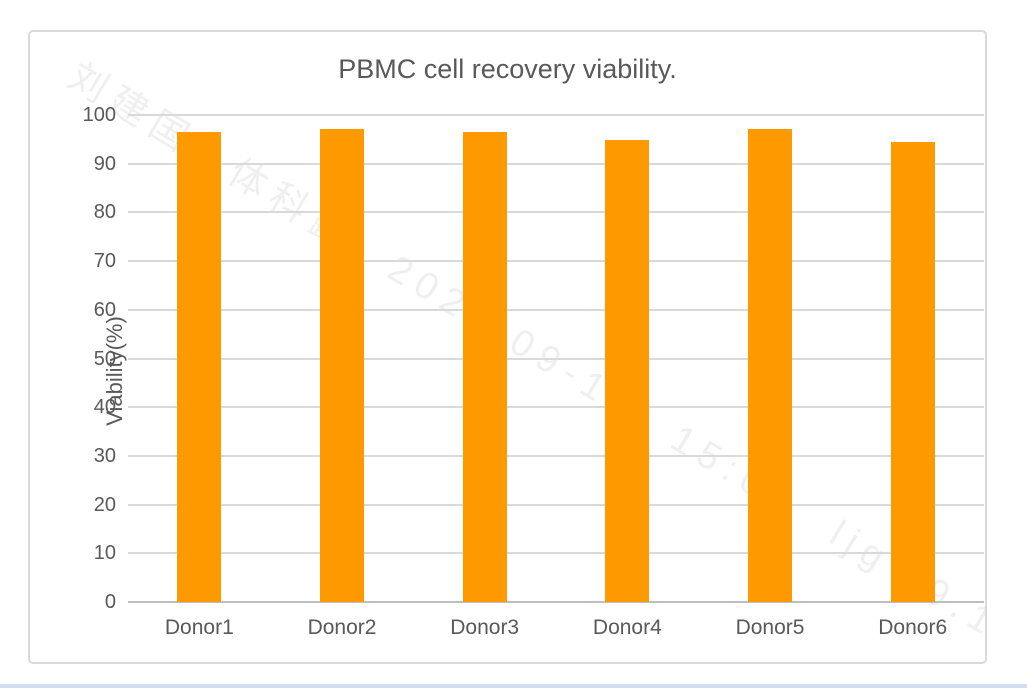  Describe the element at coordinates (104, 407) in the screenshot. I see `y-tick-label-40: 40` at that location.